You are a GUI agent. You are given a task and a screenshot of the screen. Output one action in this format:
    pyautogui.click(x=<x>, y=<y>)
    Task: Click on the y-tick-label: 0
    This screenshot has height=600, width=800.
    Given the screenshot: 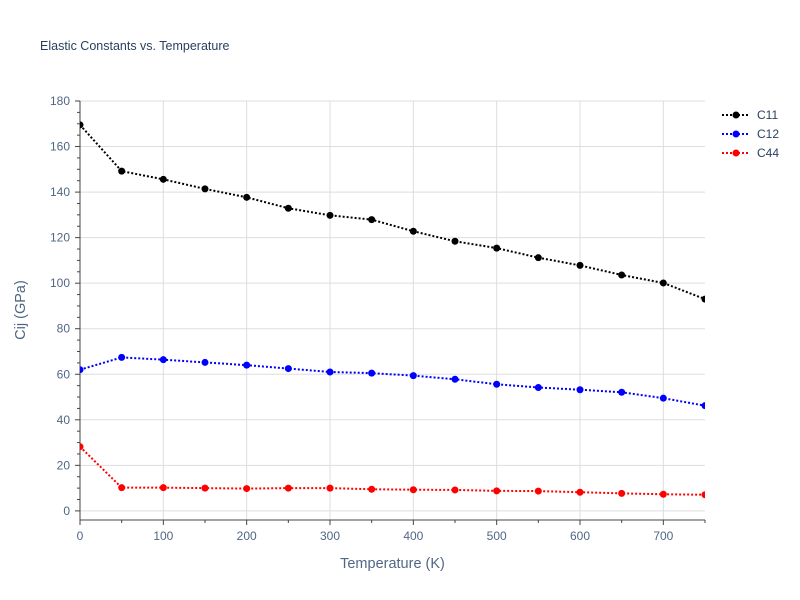 What is the action you would take?
    pyautogui.click(x=66, y=511)
    